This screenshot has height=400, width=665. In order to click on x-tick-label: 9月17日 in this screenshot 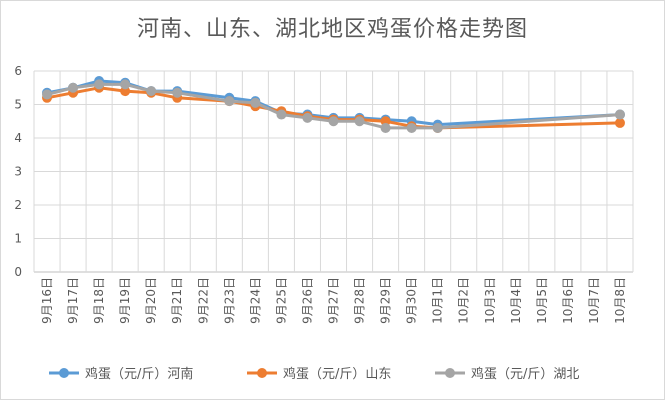, I will do `click(73, 300)`.